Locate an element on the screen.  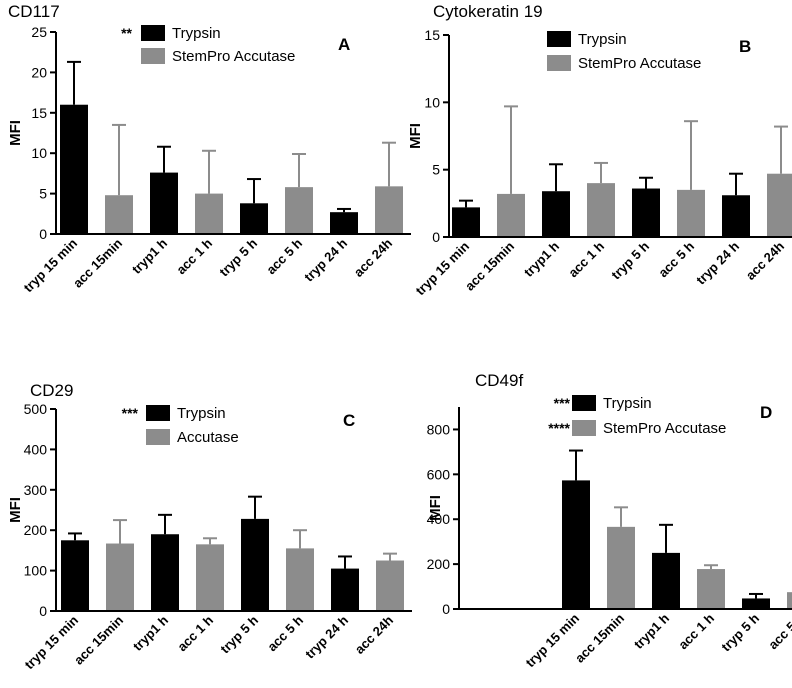
chart-title: CD117 is located at coordinates (34, 11).